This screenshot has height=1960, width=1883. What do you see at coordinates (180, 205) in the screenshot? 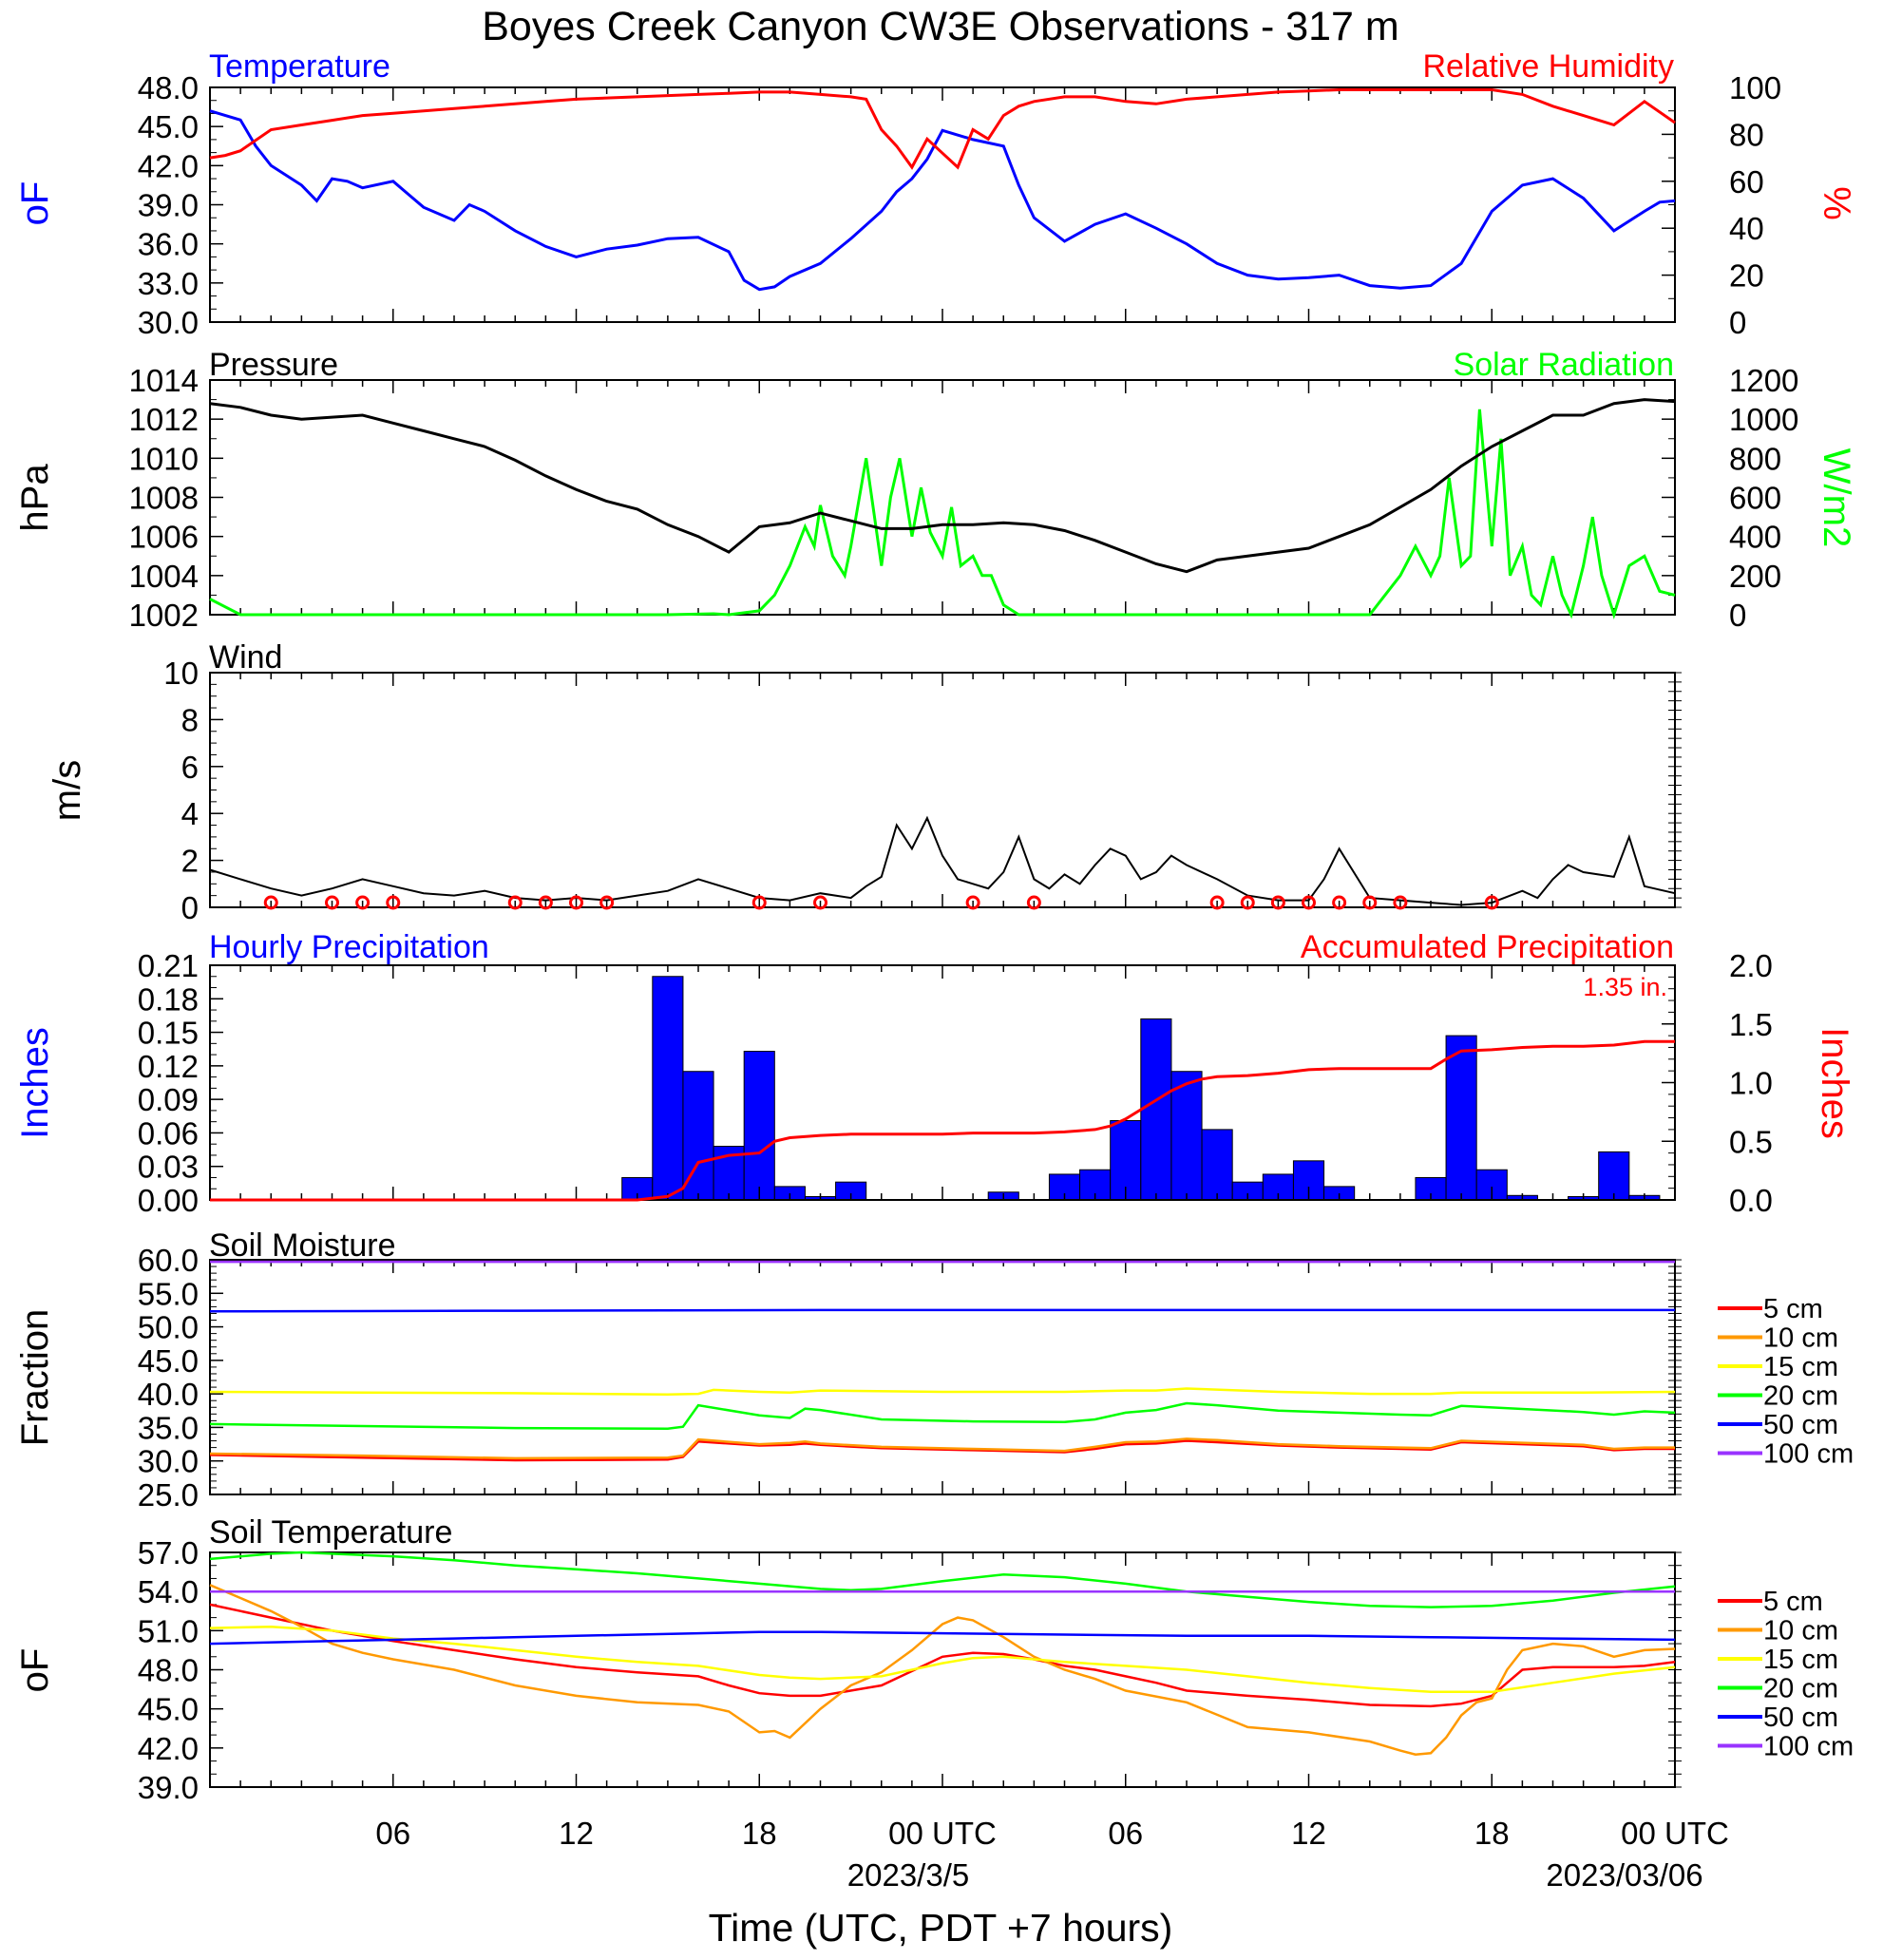
I see `temperature-y-ticks: 48.0 45.0 42.0 39.0 36.0 33.0 30.0` at bounding box center [180, 205].